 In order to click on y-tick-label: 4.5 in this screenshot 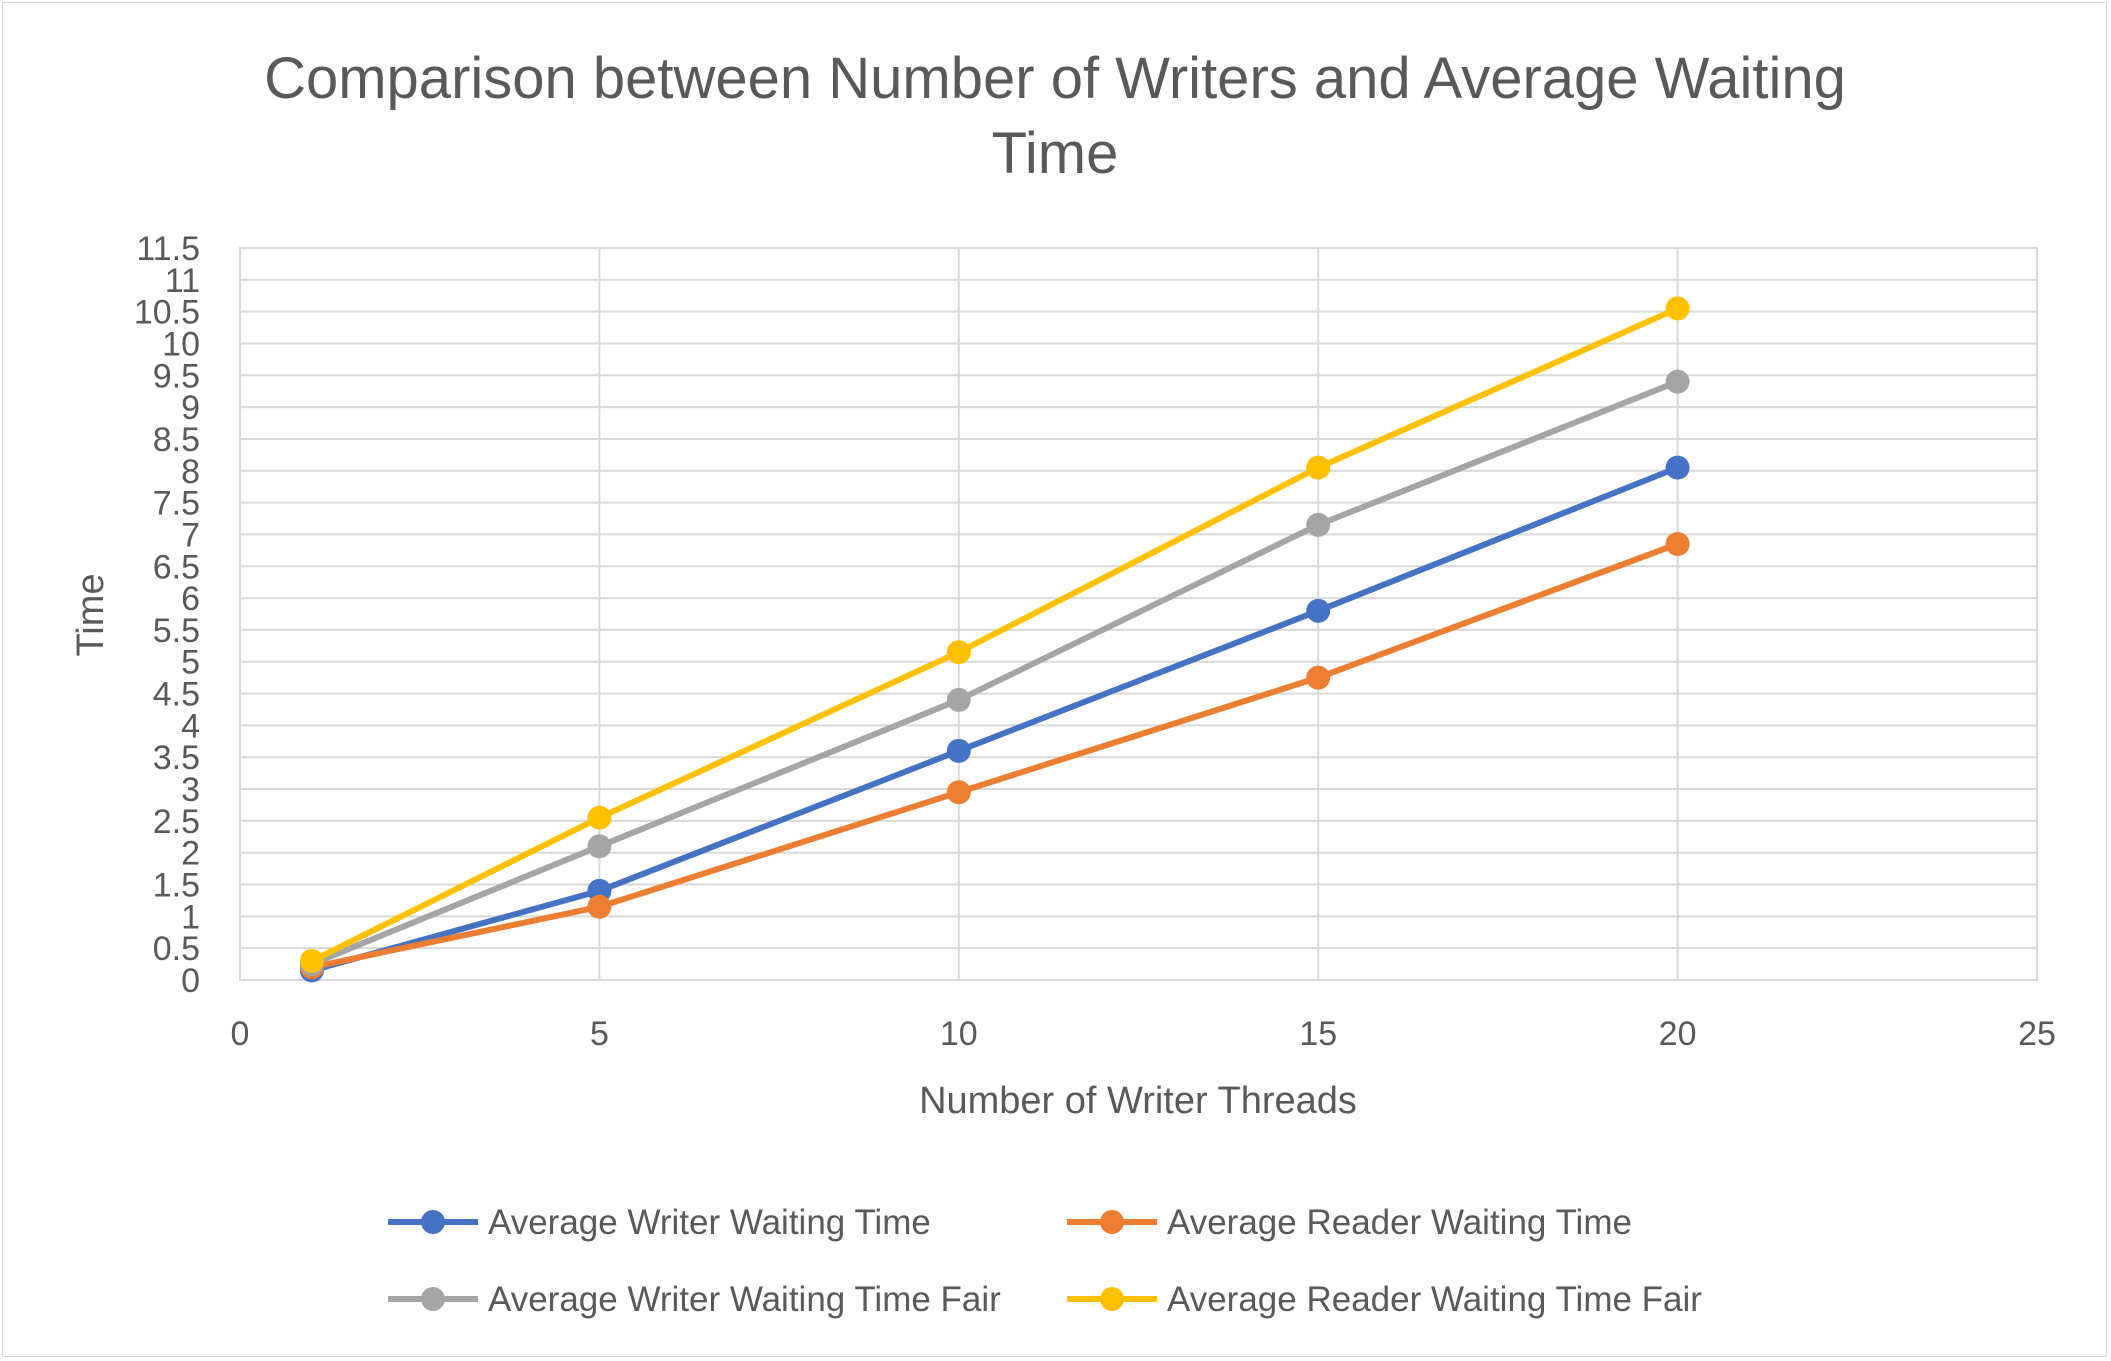, I will do `click(176, 695)`.